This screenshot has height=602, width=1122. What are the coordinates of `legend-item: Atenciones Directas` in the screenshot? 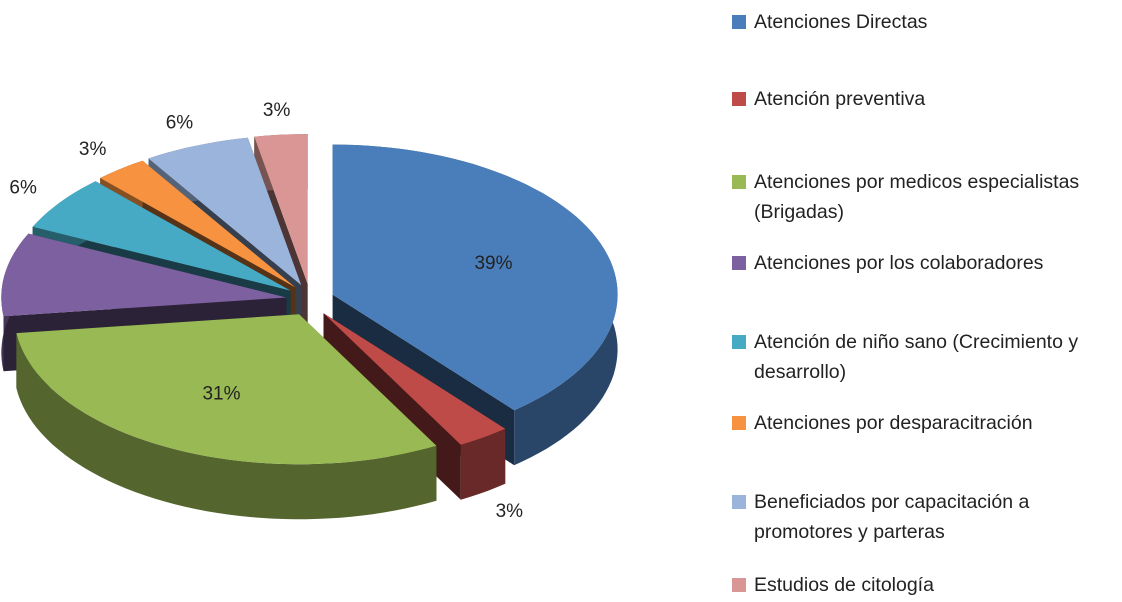 It's located at (924, 22).